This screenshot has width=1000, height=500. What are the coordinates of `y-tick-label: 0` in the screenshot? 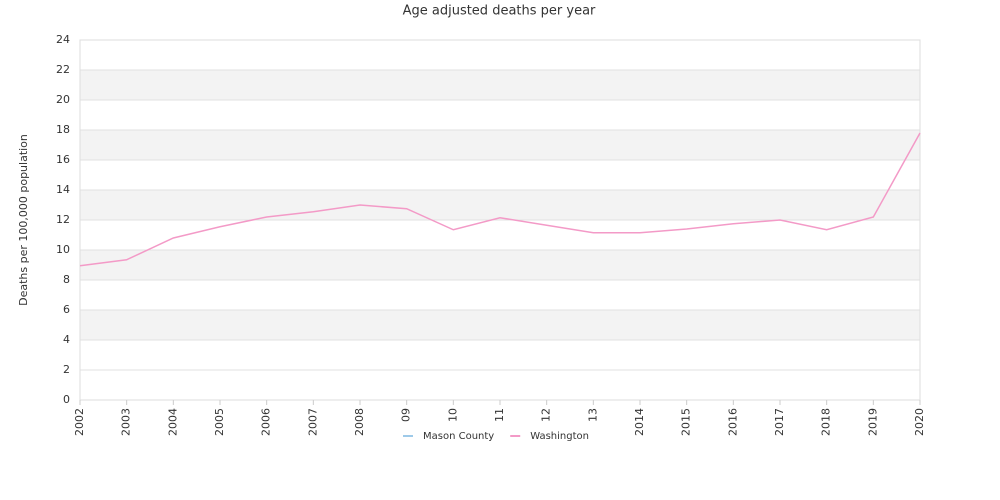 It's located at (66, 399).